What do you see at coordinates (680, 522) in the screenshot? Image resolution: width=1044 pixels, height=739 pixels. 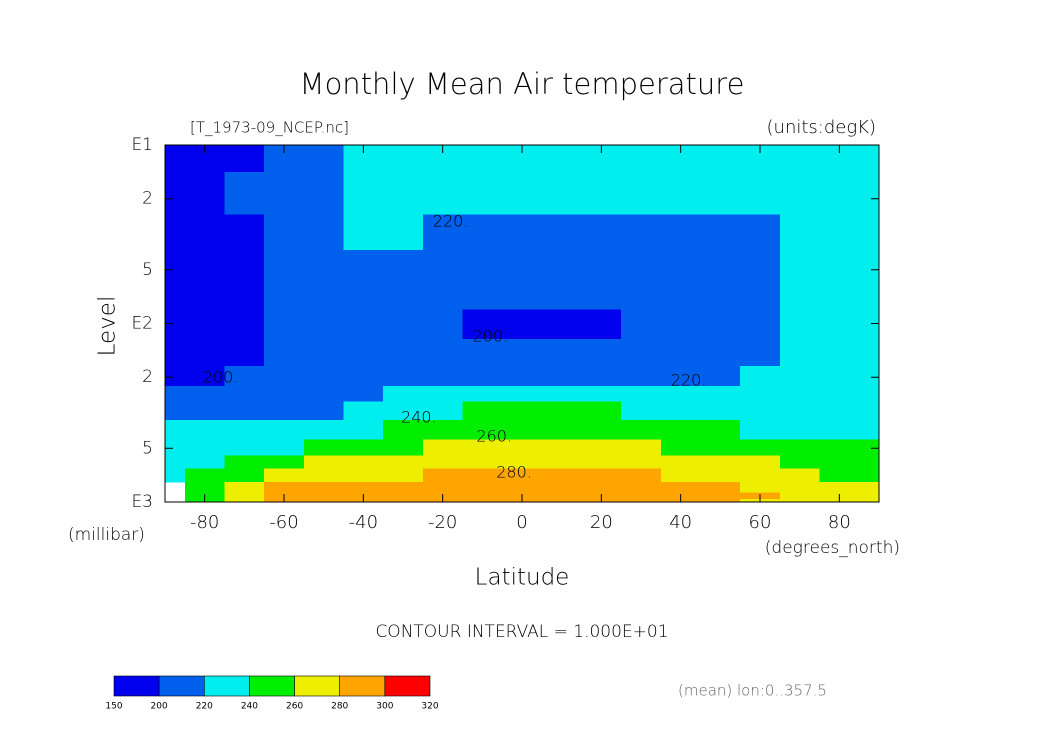 I see `x-tick-label: 40` at bounding box center [680, 522].